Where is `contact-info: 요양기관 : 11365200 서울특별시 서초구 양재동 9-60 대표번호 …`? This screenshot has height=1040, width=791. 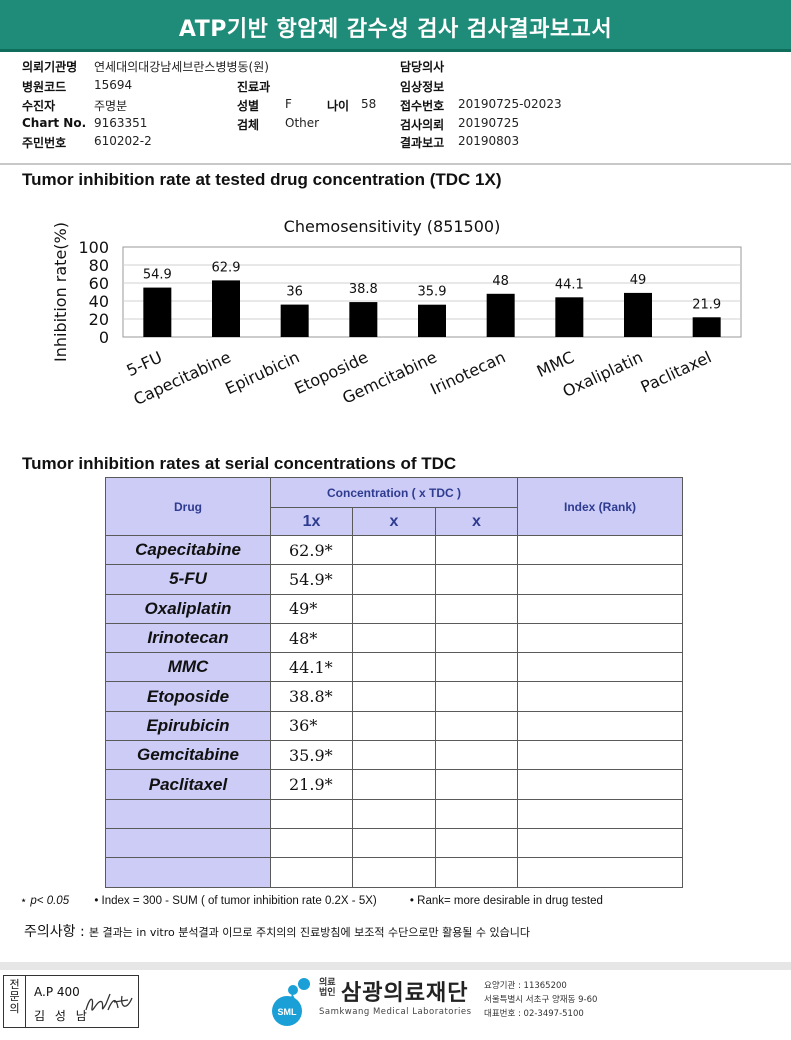 contact-info: 요양기관 : 11365200 서울특별시 서초구 양재동 9-60 대표번호 … is located at coordinates (540, 1000).